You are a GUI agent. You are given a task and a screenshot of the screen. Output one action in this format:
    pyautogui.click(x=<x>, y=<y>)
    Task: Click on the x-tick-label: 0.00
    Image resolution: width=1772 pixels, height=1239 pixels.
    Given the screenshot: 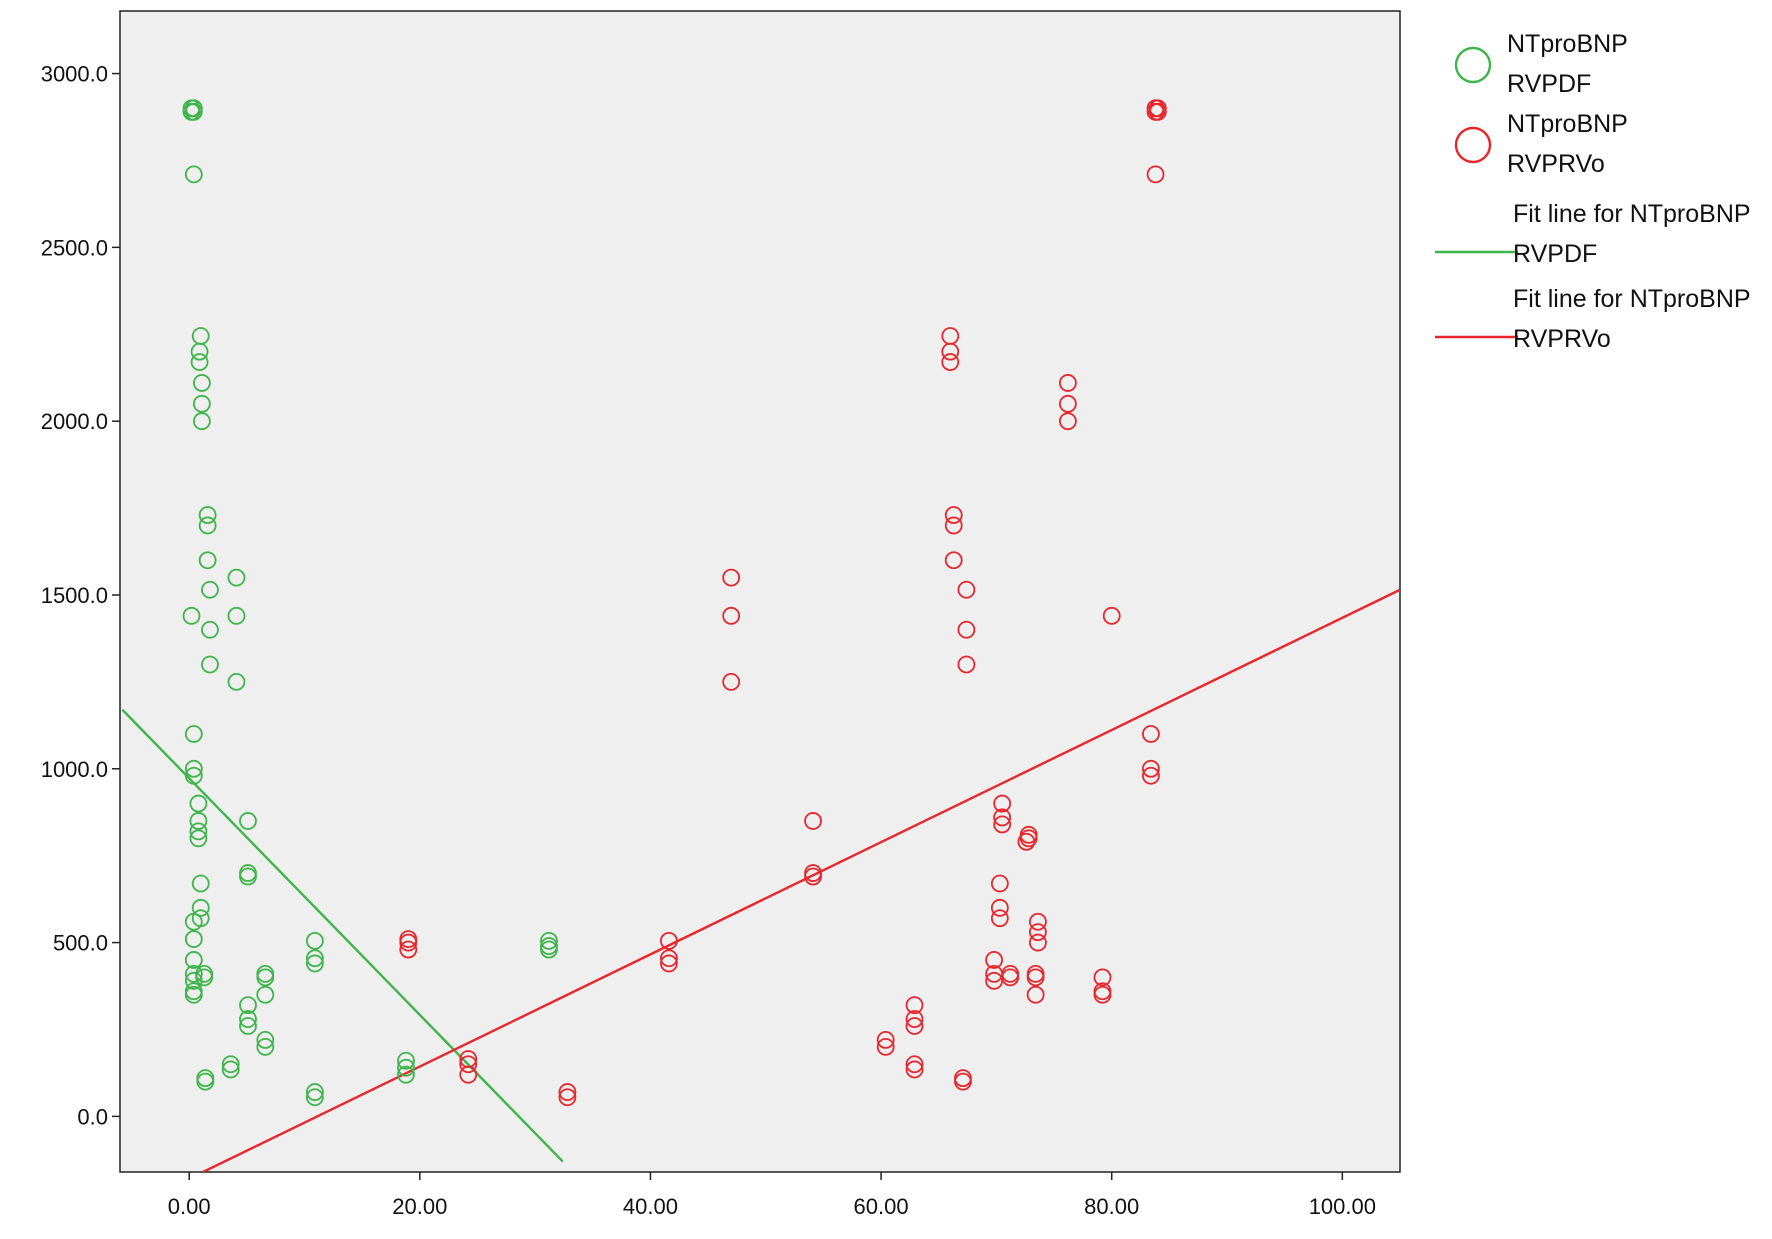 What is the action you would take?
    pyautogui.click(x=189, y=1206)
    